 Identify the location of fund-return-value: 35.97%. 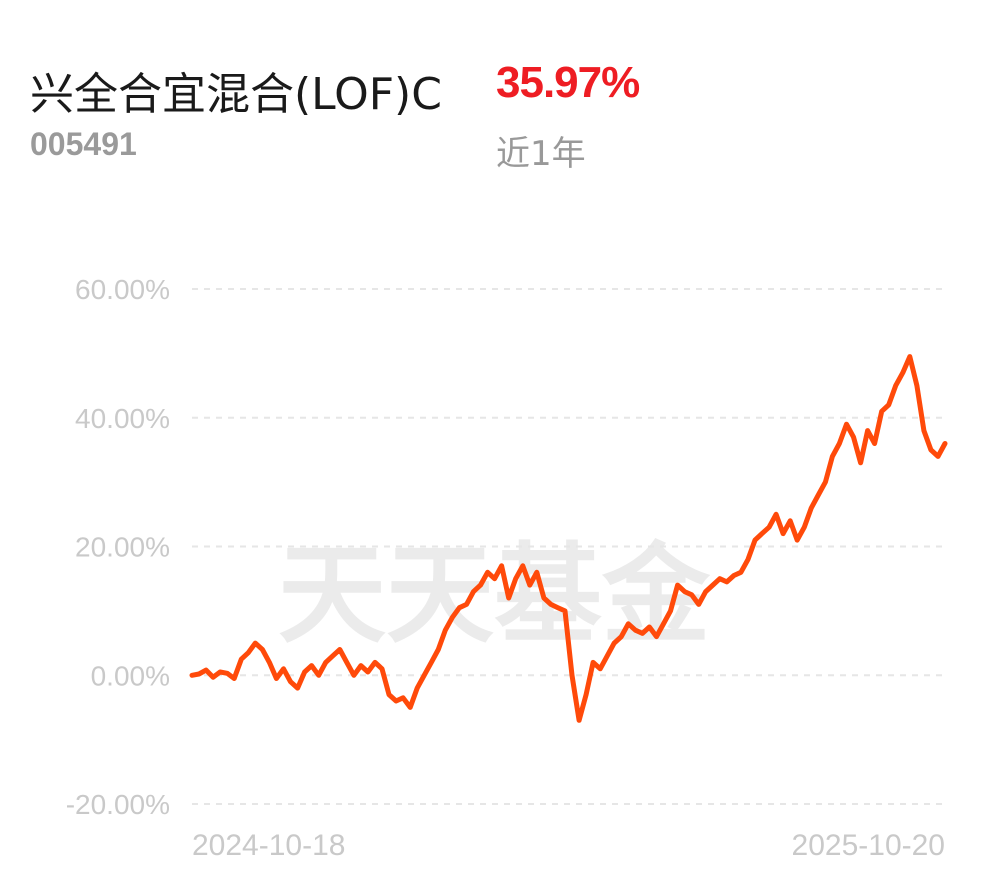
(568, 82).